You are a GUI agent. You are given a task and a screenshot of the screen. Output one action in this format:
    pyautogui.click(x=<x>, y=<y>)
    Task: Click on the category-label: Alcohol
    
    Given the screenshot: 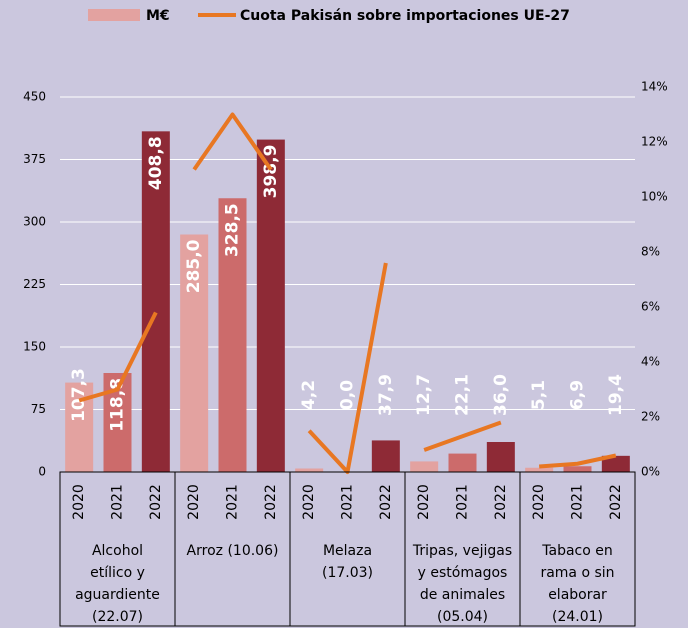 What is the action you would take?
    pyautogui.click(x=117, y=551)
    